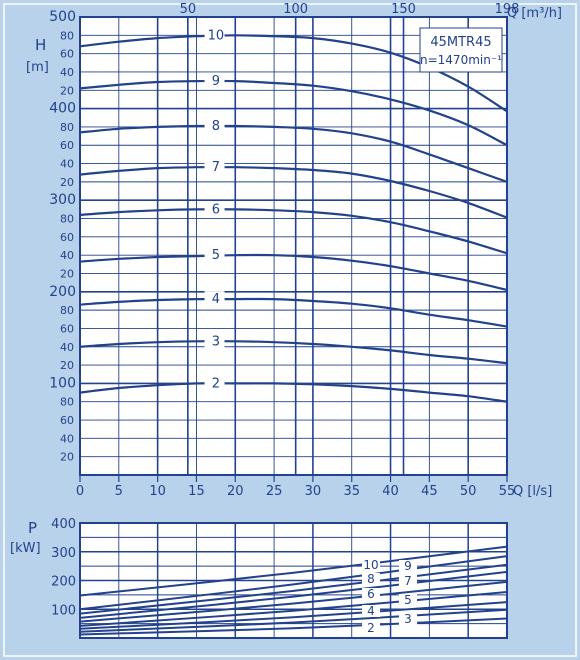 The height and width of the screenshot is (660, 580). I want to click on power-curve-label: 4, so click(371, 611).